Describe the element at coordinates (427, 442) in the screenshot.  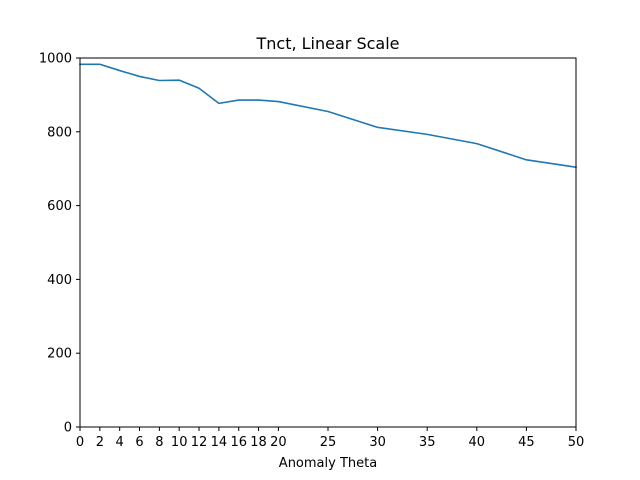
I see `x-tick-label: 35` at that location.